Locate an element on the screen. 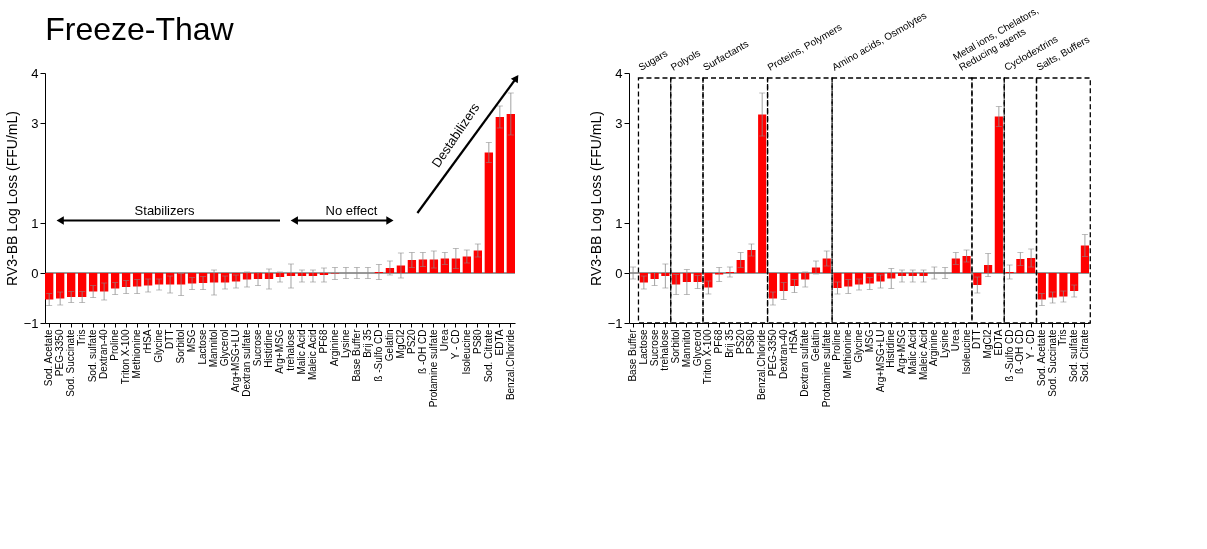  annotation: Stabilizers is located at coordinates (165, 210).